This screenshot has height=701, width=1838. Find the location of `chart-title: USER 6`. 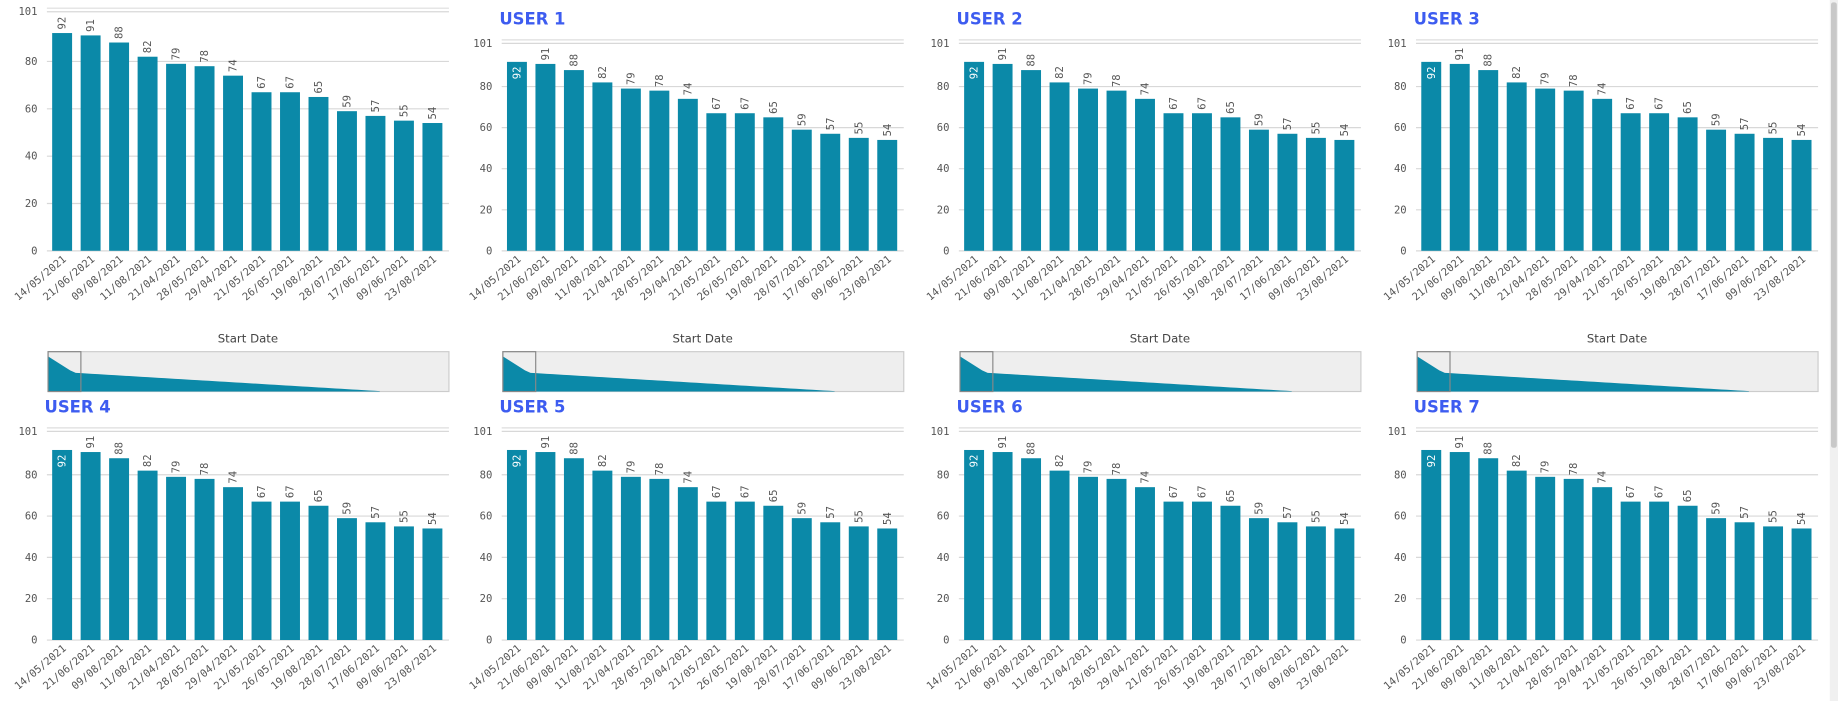

chart-title: USER 6 is located at coordinates (990, 407).